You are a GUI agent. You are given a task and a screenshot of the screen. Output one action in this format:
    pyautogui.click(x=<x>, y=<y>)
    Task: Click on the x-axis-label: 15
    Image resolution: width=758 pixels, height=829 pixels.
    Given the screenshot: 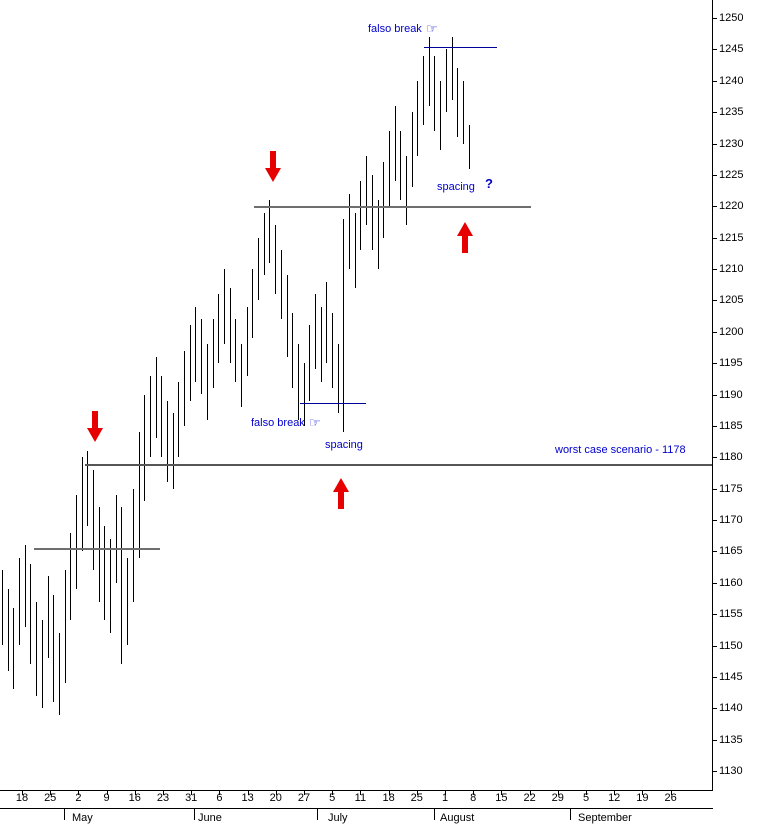 What is the action you would take?
    pyautogui.click(x=501, y=798)
    